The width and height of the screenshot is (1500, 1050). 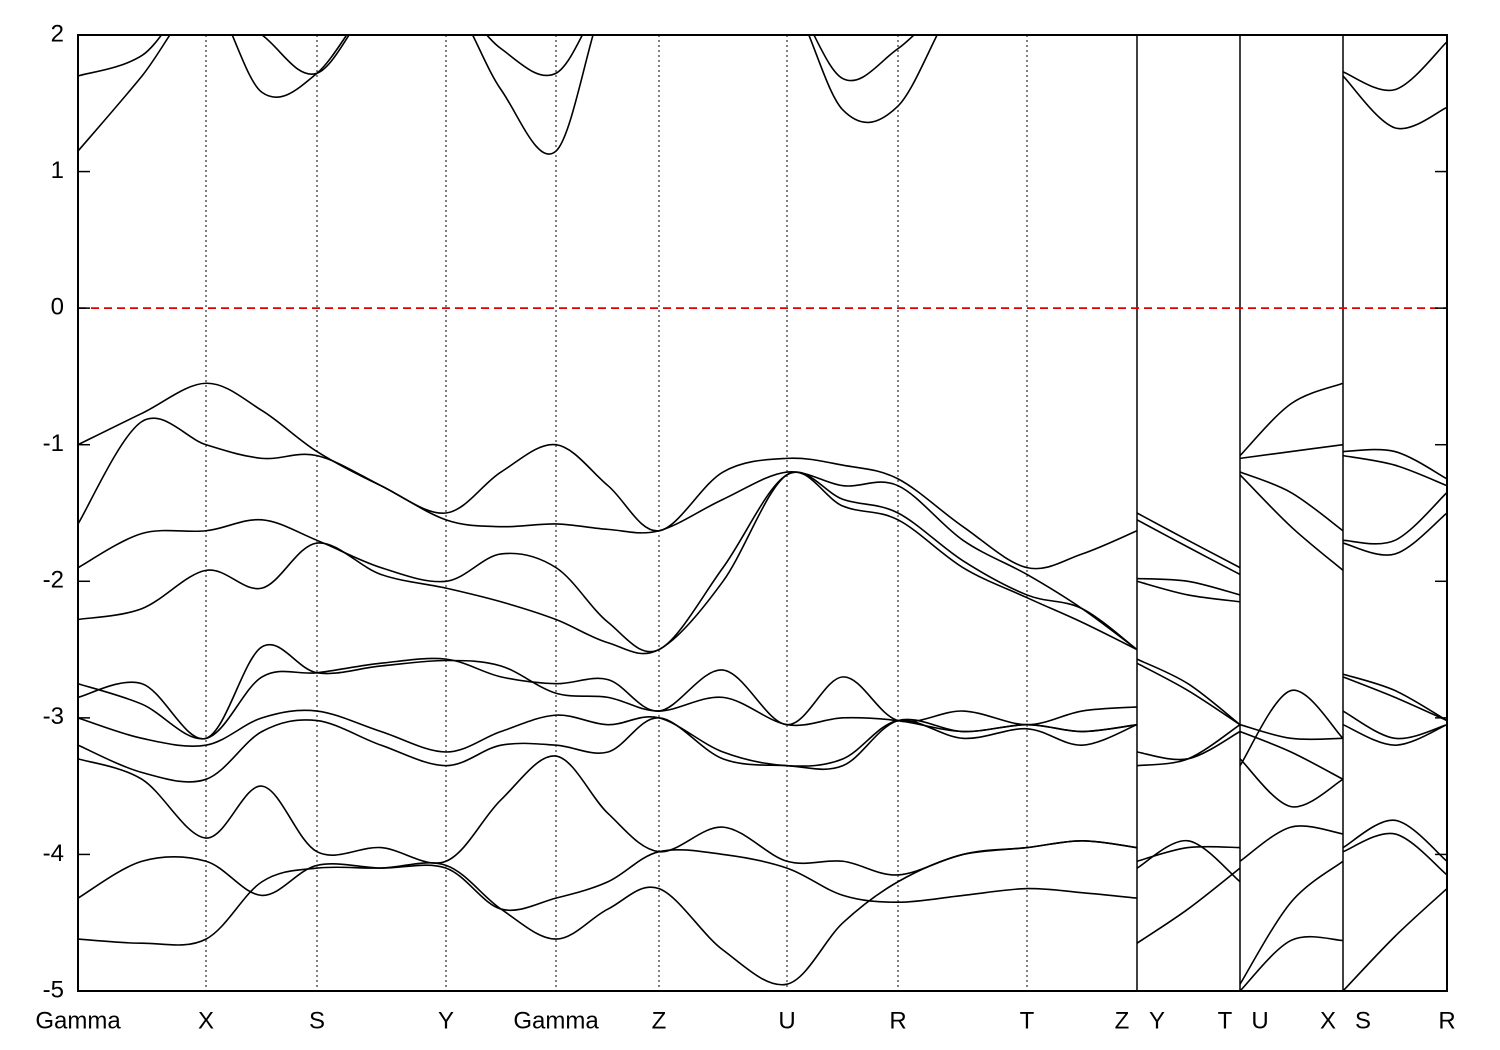 What do you see at coordinates (57, 33) in the screenshot?
I see `y-tick-label: 2` at bounding box center [57, 33].